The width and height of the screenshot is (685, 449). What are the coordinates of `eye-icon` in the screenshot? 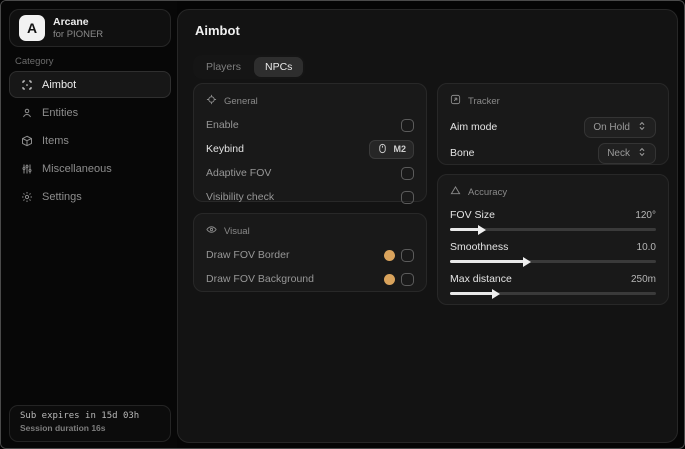 It's located at (211, 231).